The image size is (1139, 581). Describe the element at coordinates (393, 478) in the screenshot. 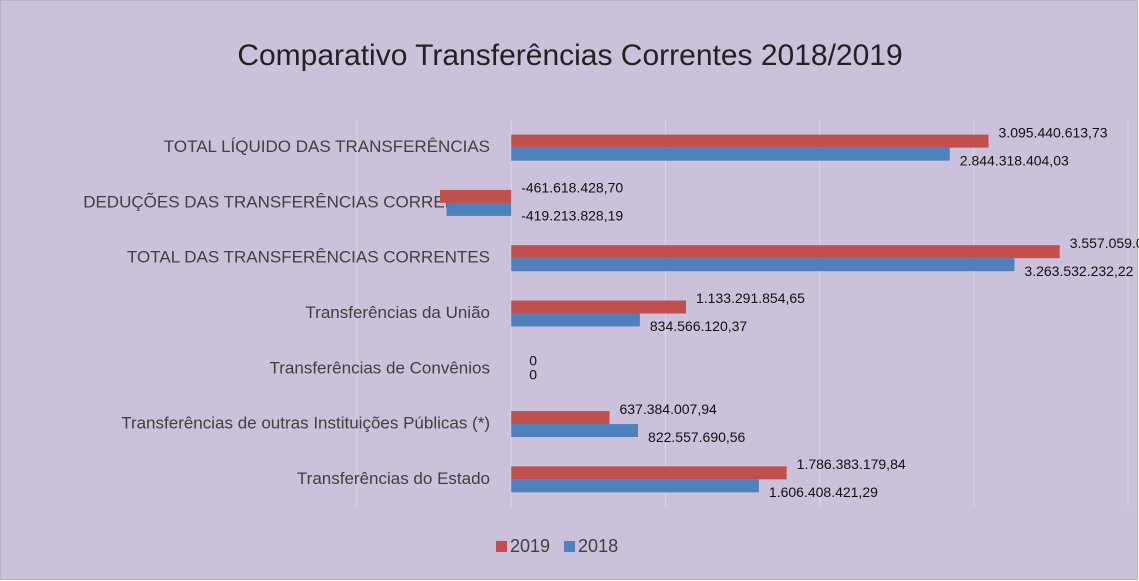

I see `y-tick-label: Transferências do Estado` at that location.